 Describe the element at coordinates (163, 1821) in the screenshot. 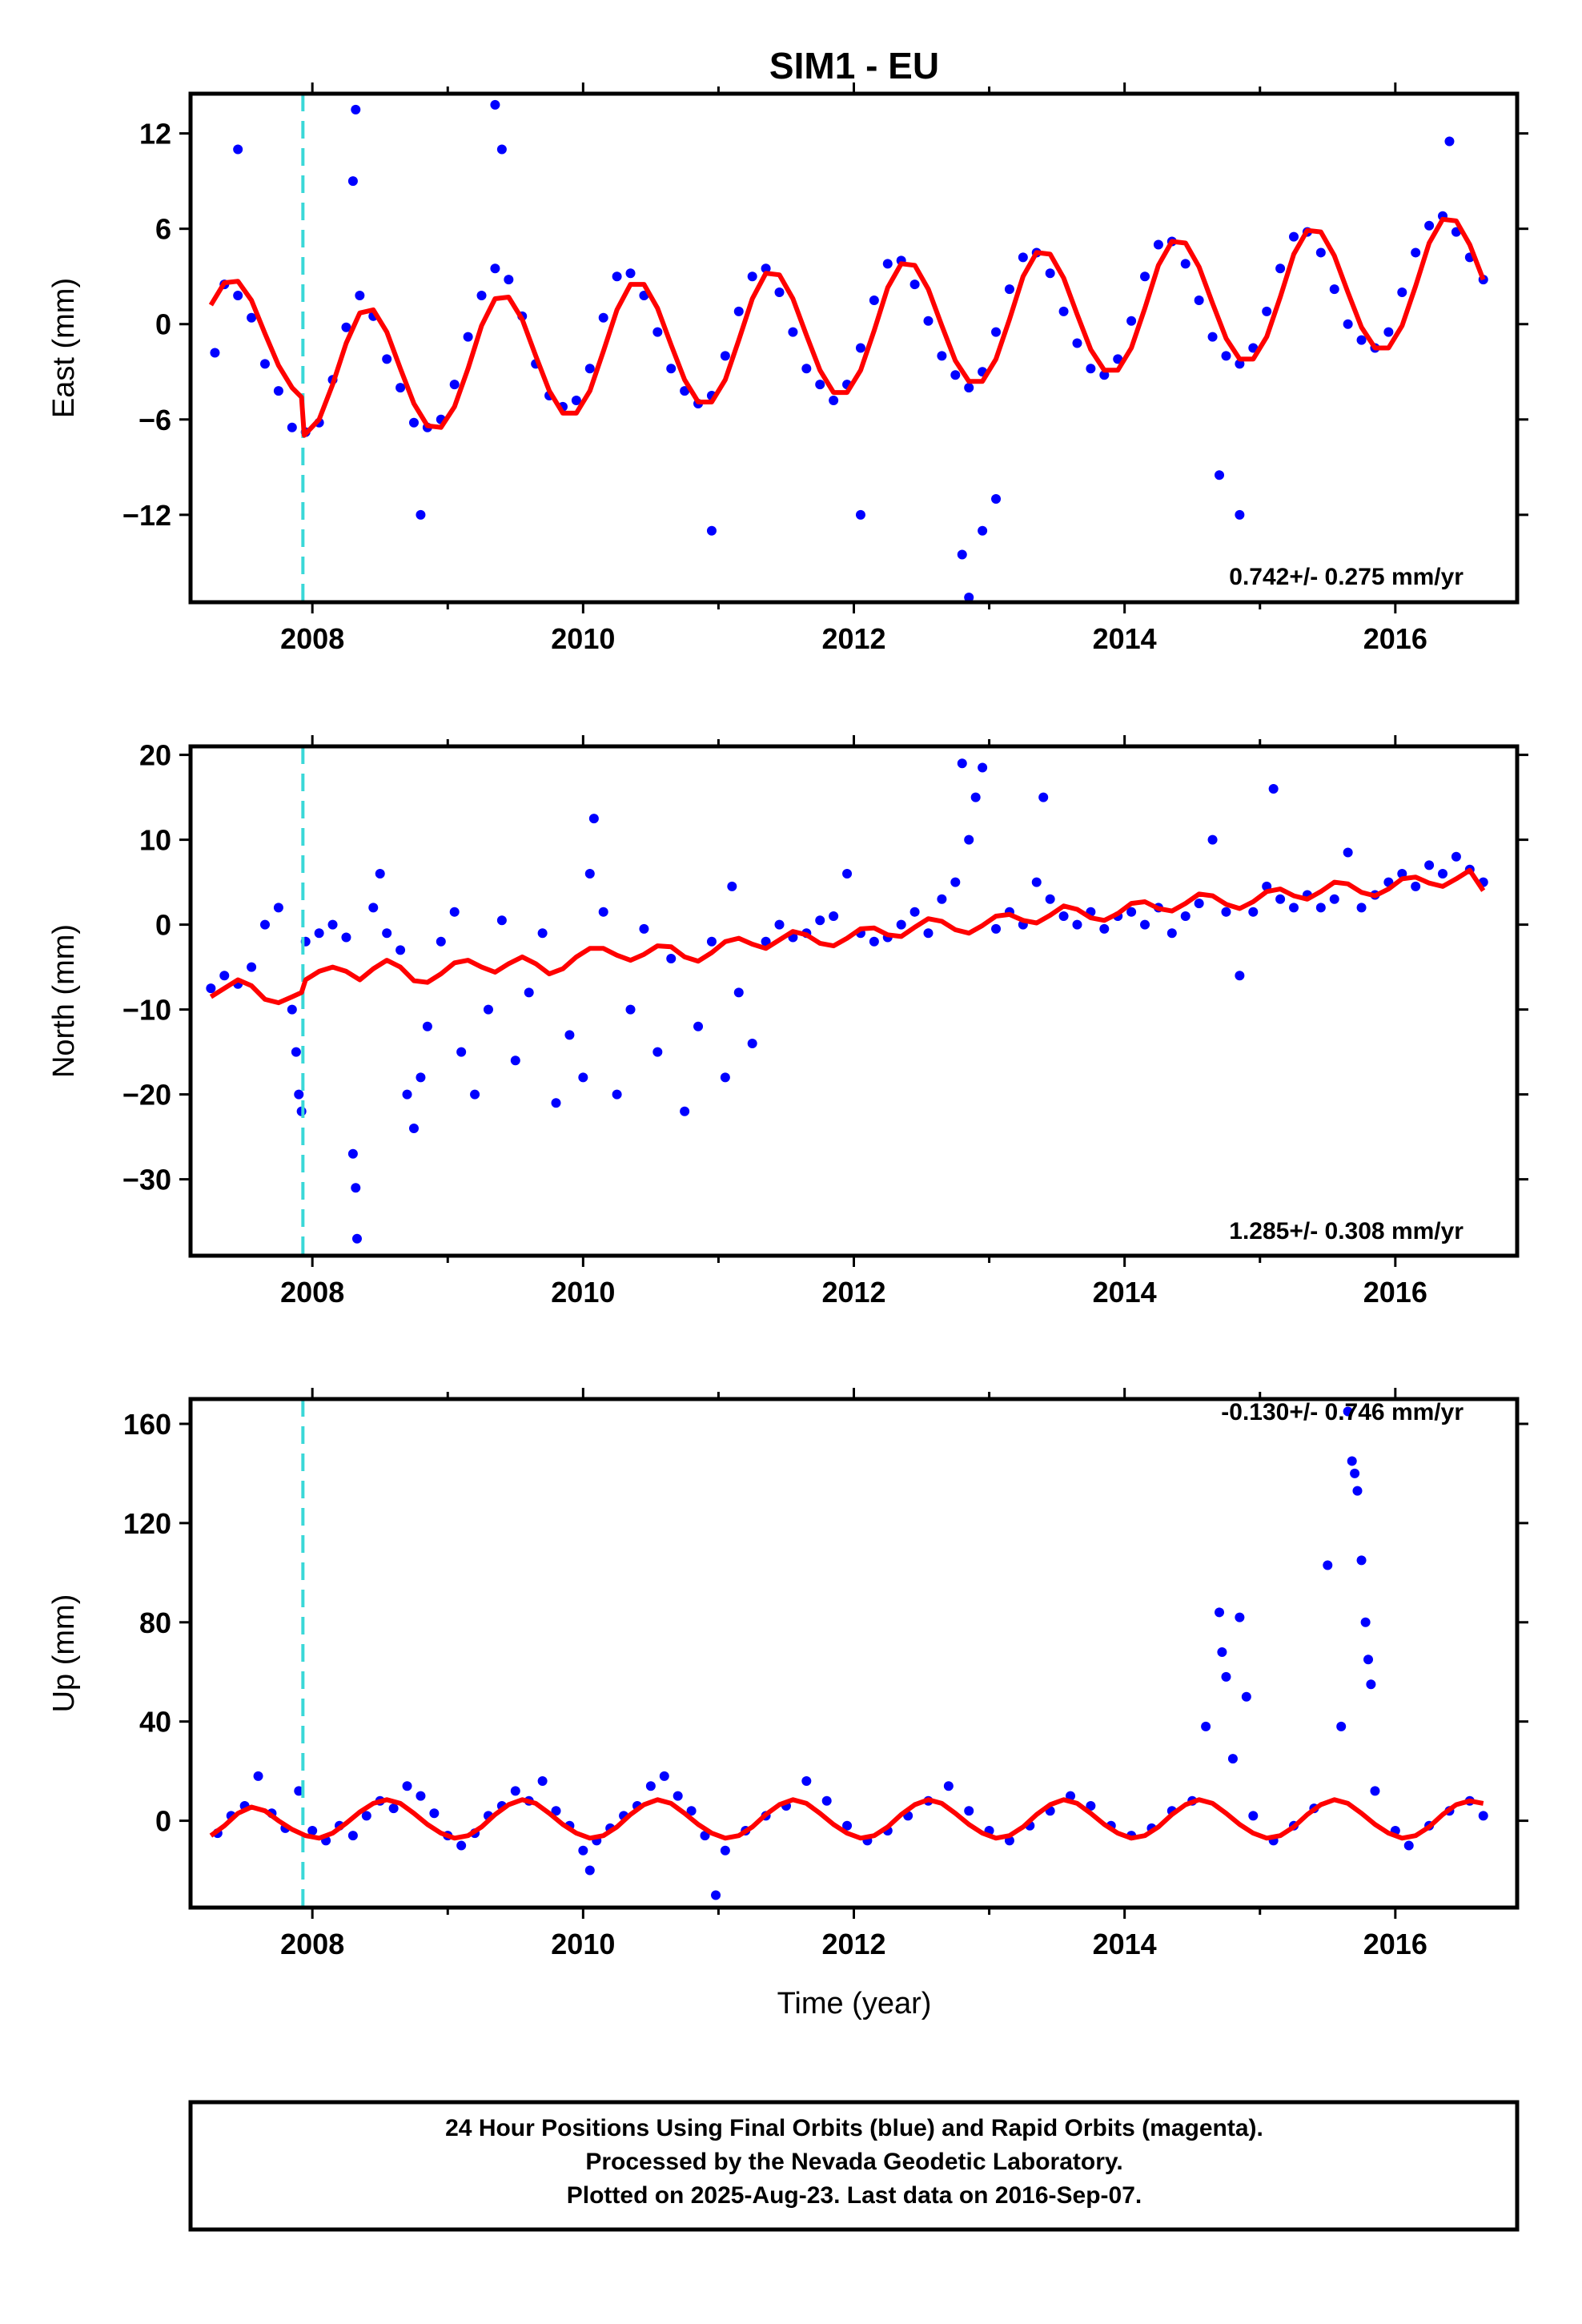

I see `y-tick-label: 0` at that location.